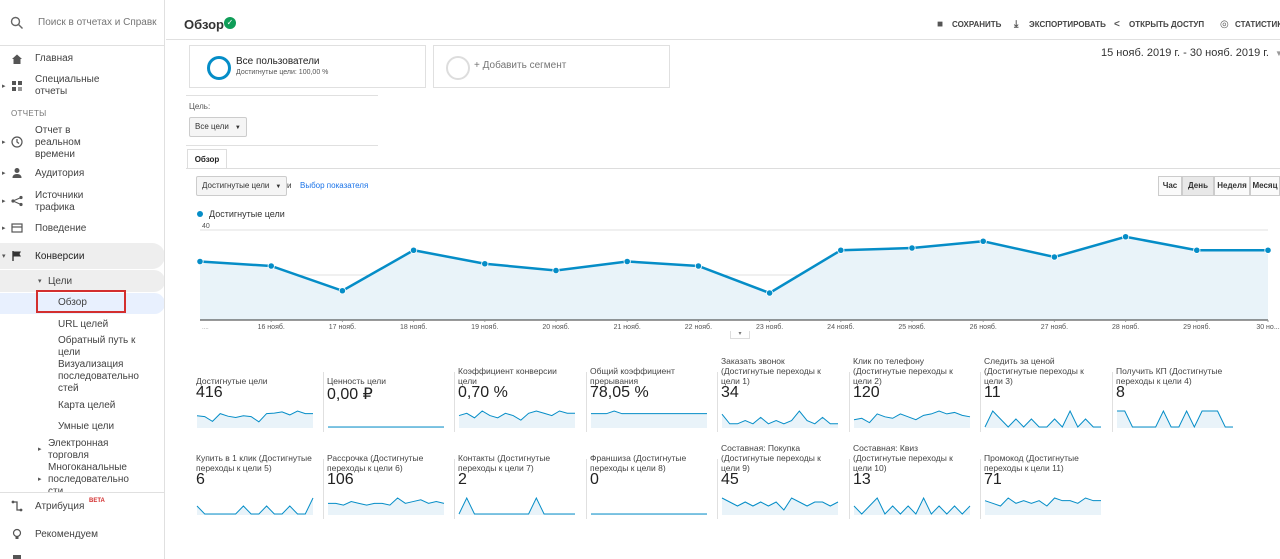  I want to click on segment-subtitle: Достигнутые цели: 100,00 %, so click(282, 72).